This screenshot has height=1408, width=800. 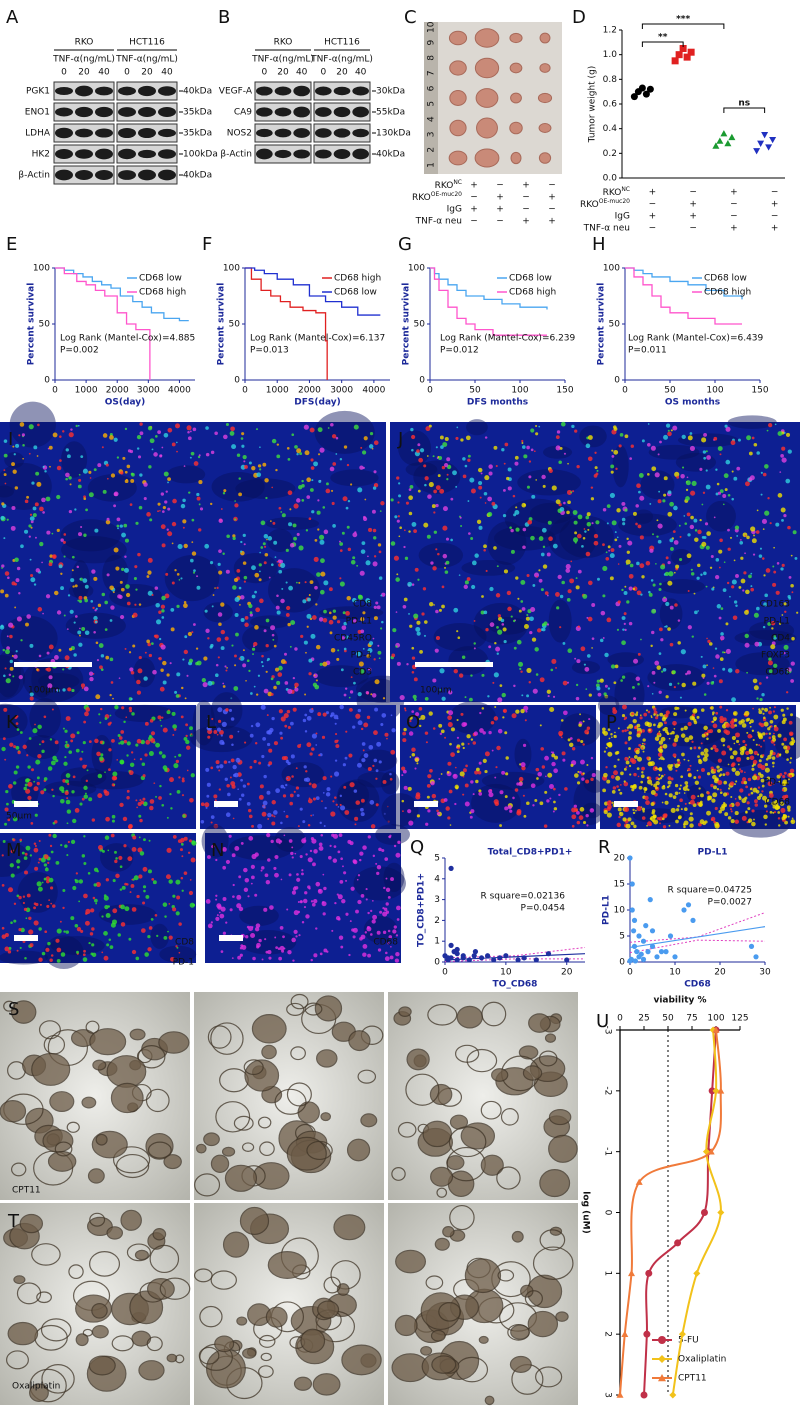 What do you see at coordinates (526, 210) in the screenshot?
I see `sign: −` at bounding box center [526, 210].